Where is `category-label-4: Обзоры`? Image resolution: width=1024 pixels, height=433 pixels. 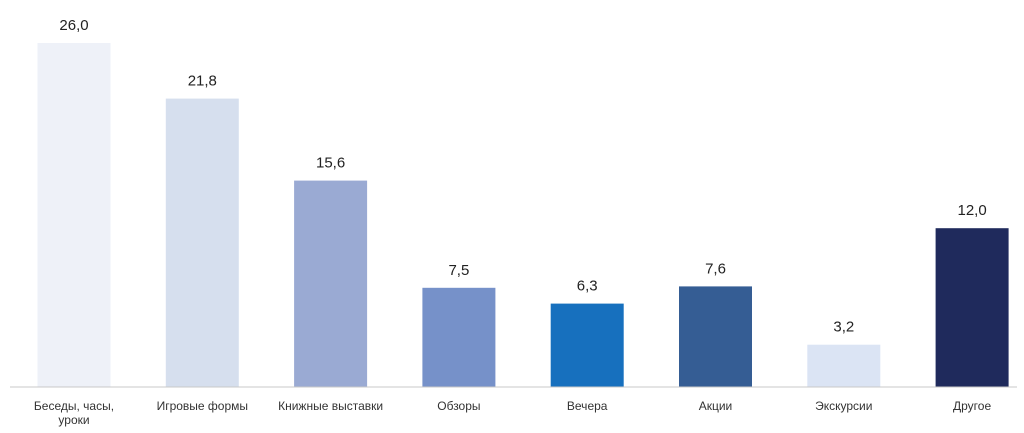 category-label-4: Обзоры is located at coordinates (458, 406).